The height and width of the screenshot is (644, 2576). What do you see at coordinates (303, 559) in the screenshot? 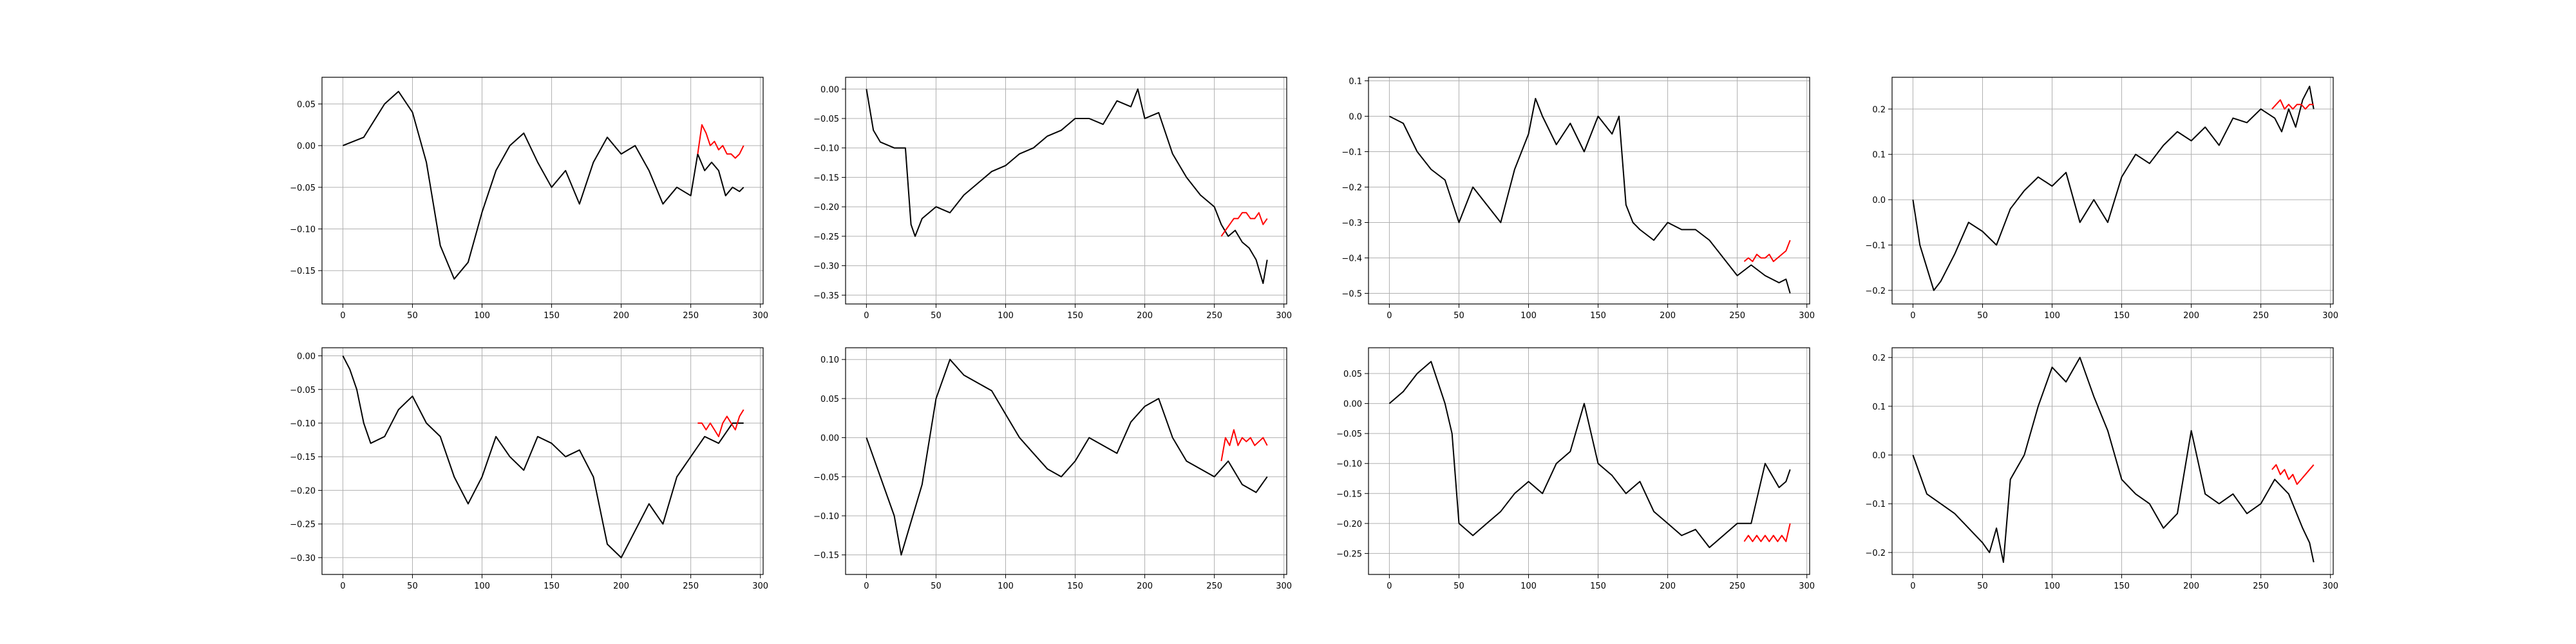
I see `y-tick-label: −0.30` at bounding box center [303, 559].